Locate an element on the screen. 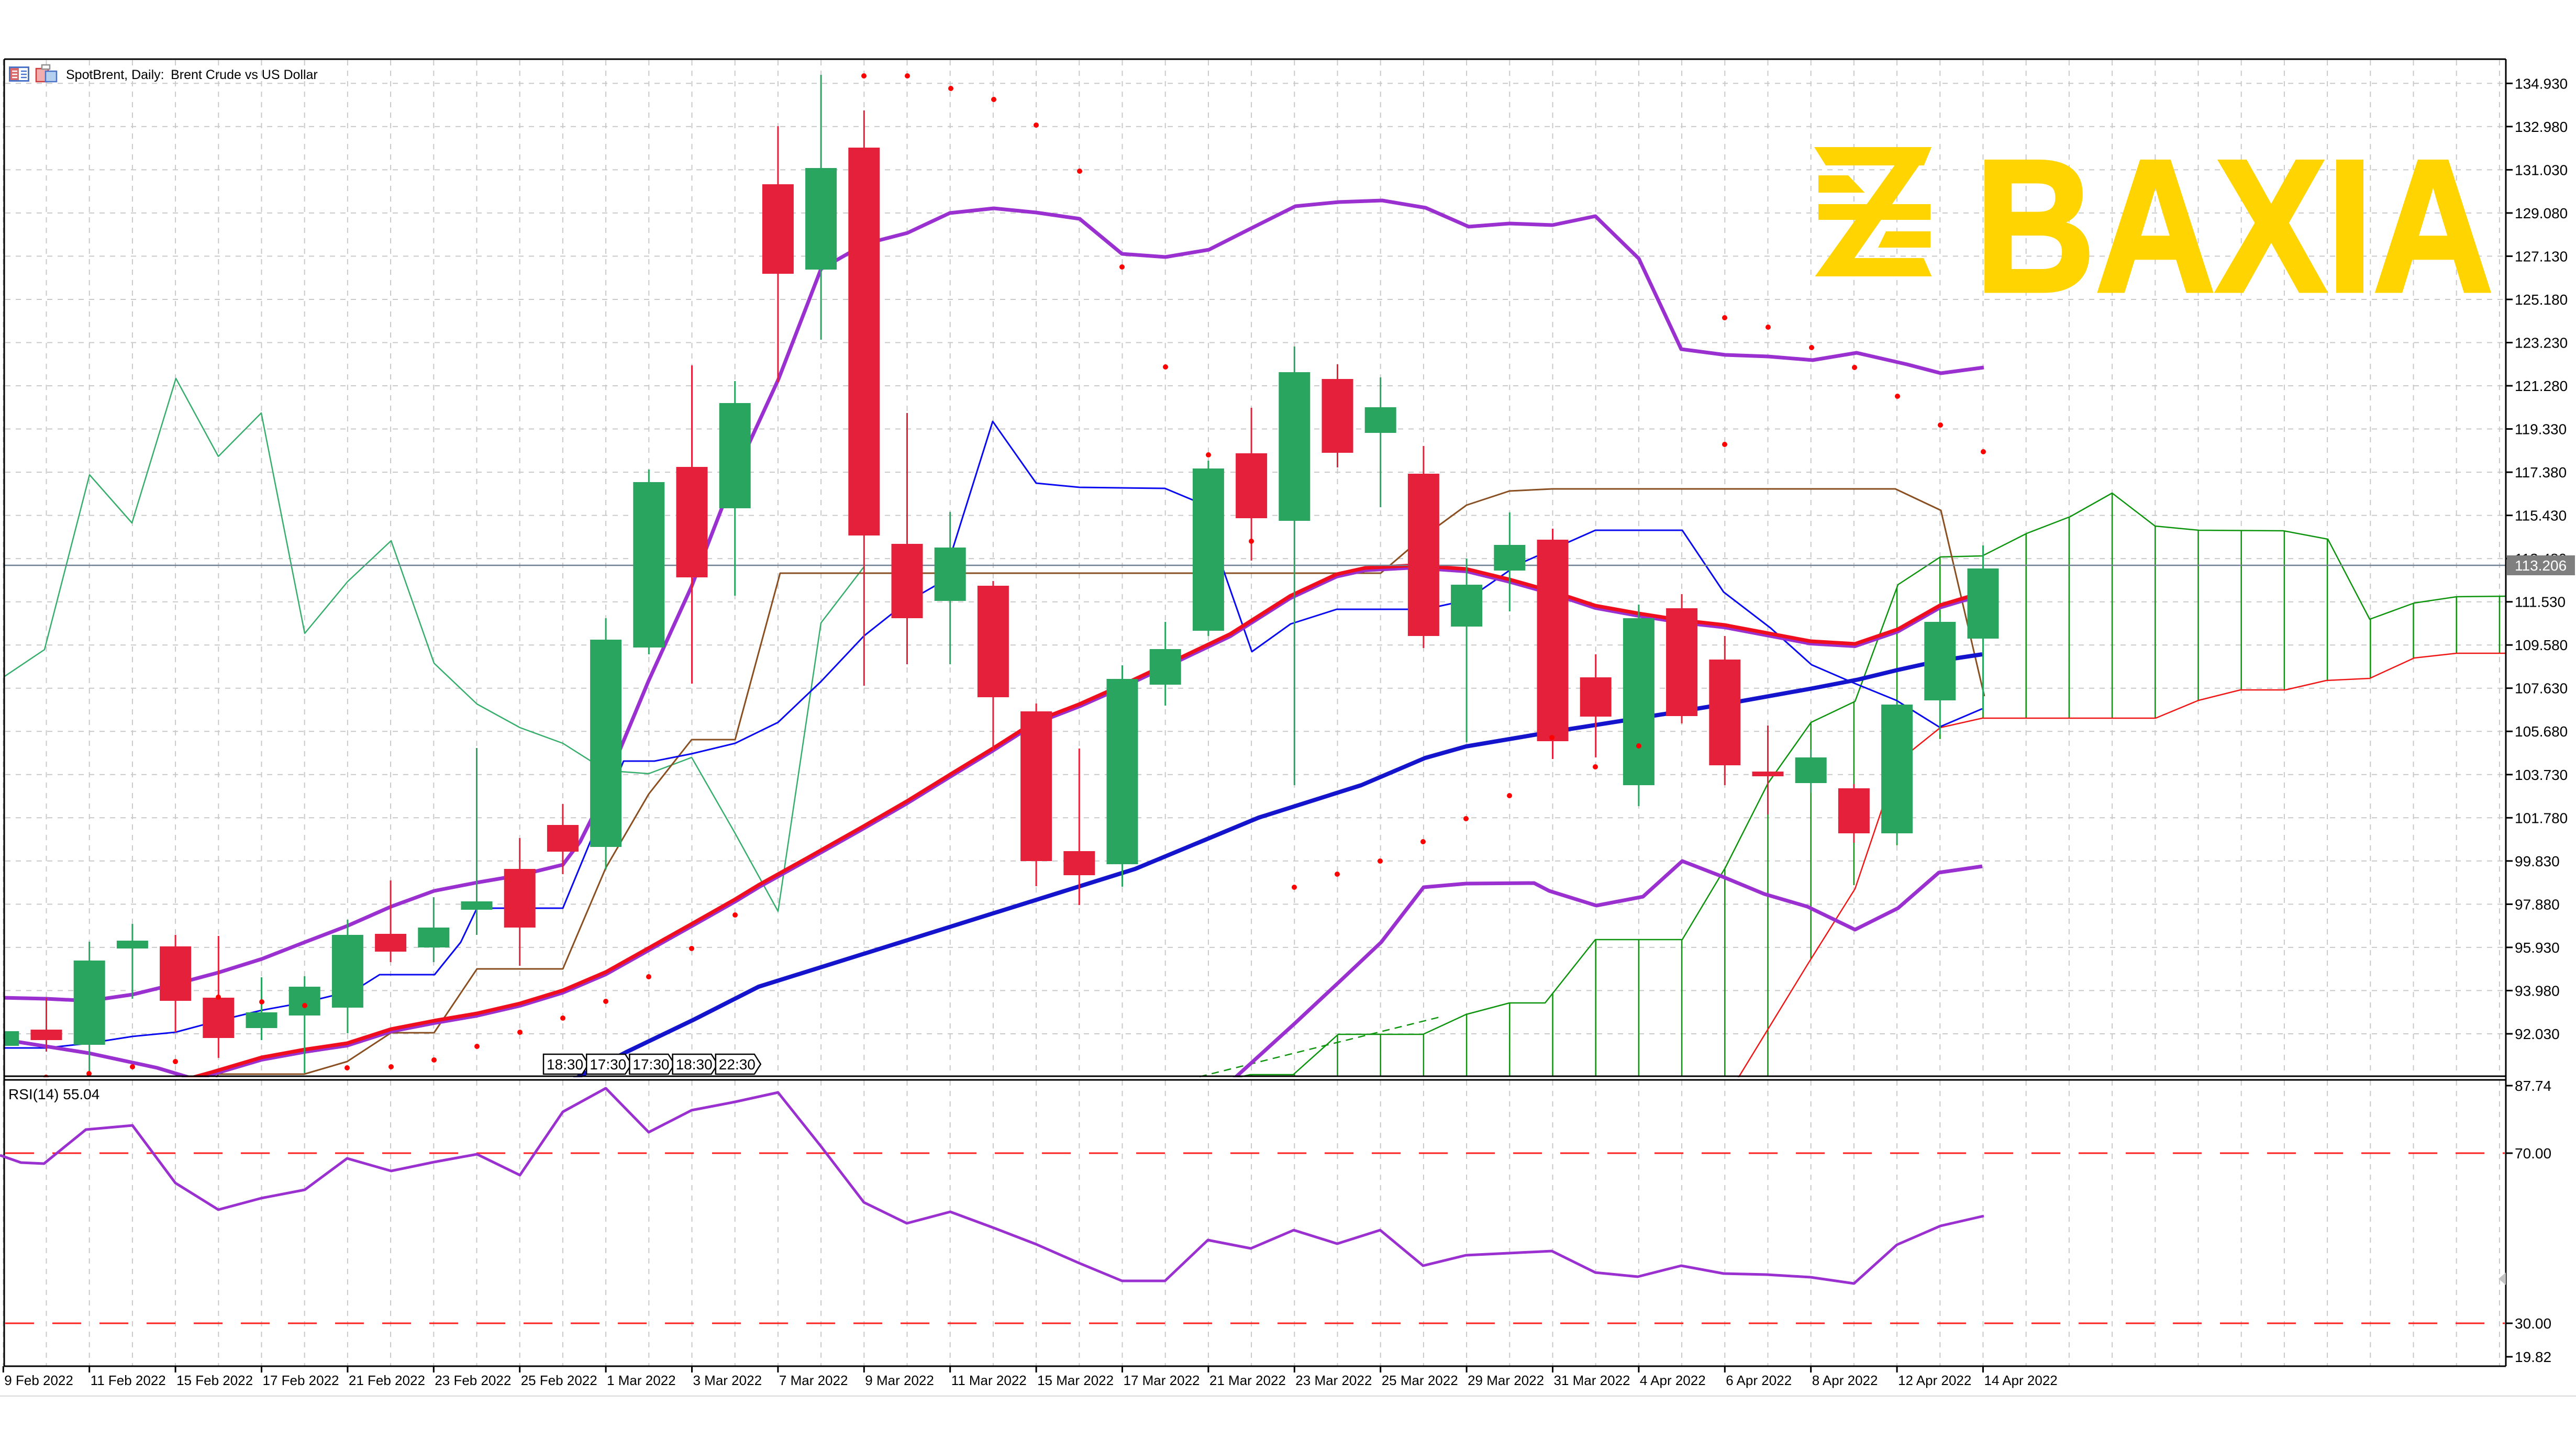 The width and height of the screenshot is (2576, 1451). svg-text: 29 Mar 2022 is located at coordinates (1506, 1380).